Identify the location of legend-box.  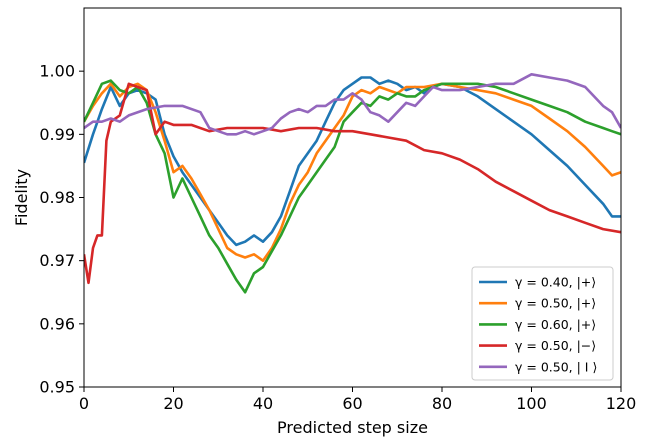
(542, 323).